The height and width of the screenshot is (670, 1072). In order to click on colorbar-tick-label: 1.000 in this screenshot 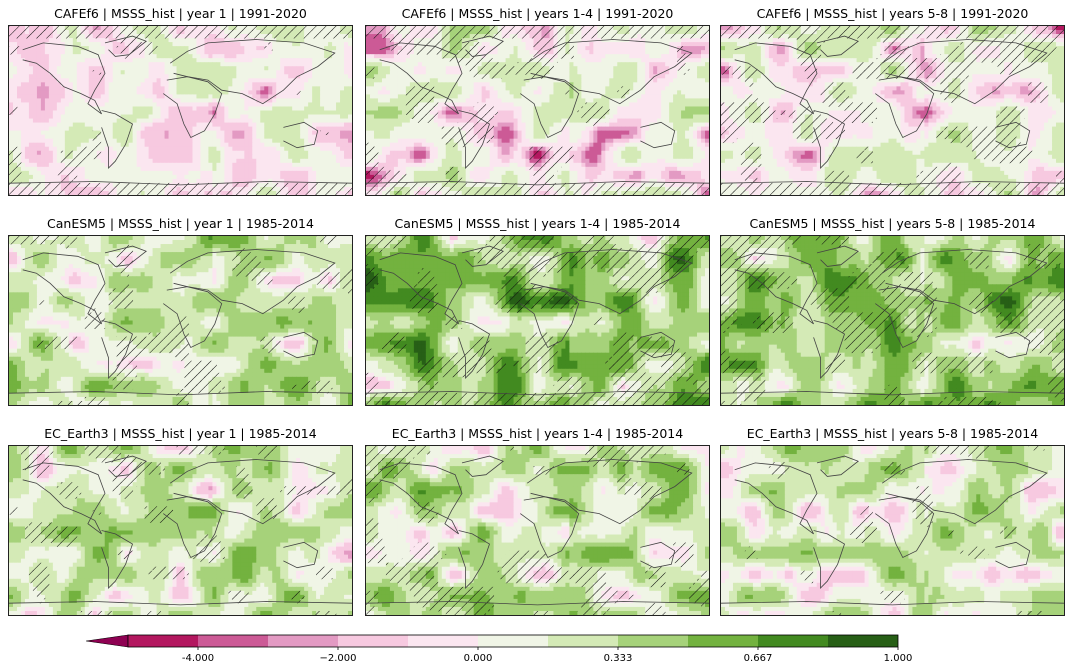, I will do `click(898, 658)`.